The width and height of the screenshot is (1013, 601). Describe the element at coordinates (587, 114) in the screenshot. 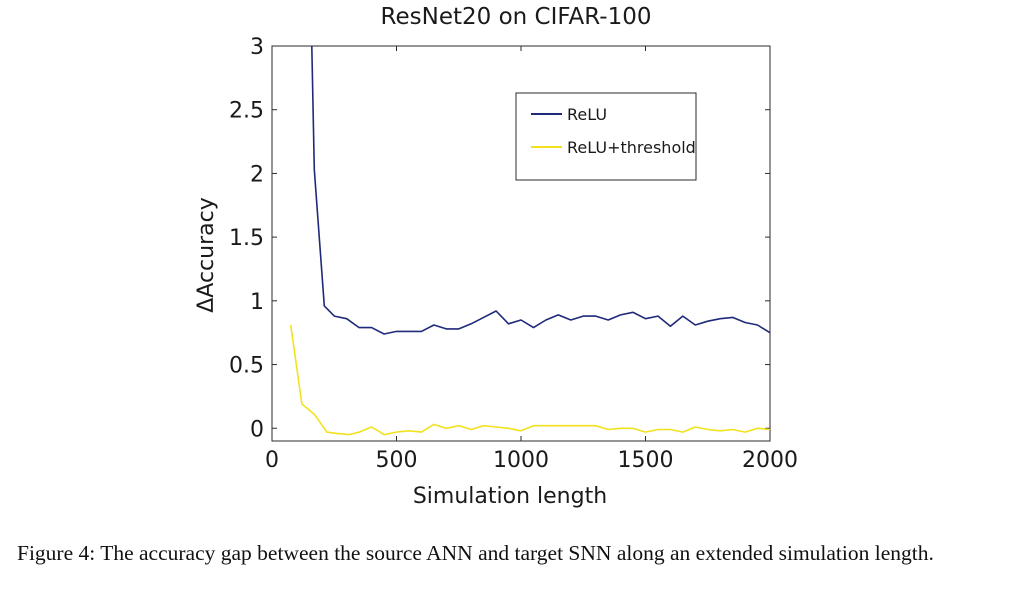

I see `legend-label-relu: ReLU` at that location.